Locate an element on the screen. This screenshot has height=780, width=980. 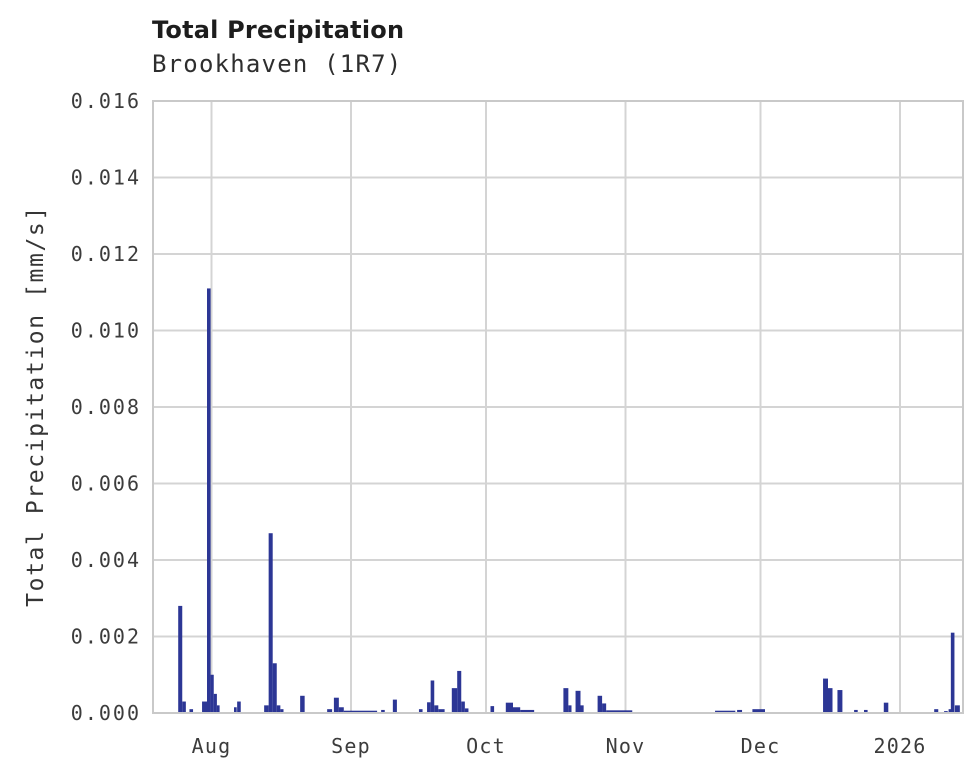
y-tick-label: 0.006 is located at coordinates (106, 484).